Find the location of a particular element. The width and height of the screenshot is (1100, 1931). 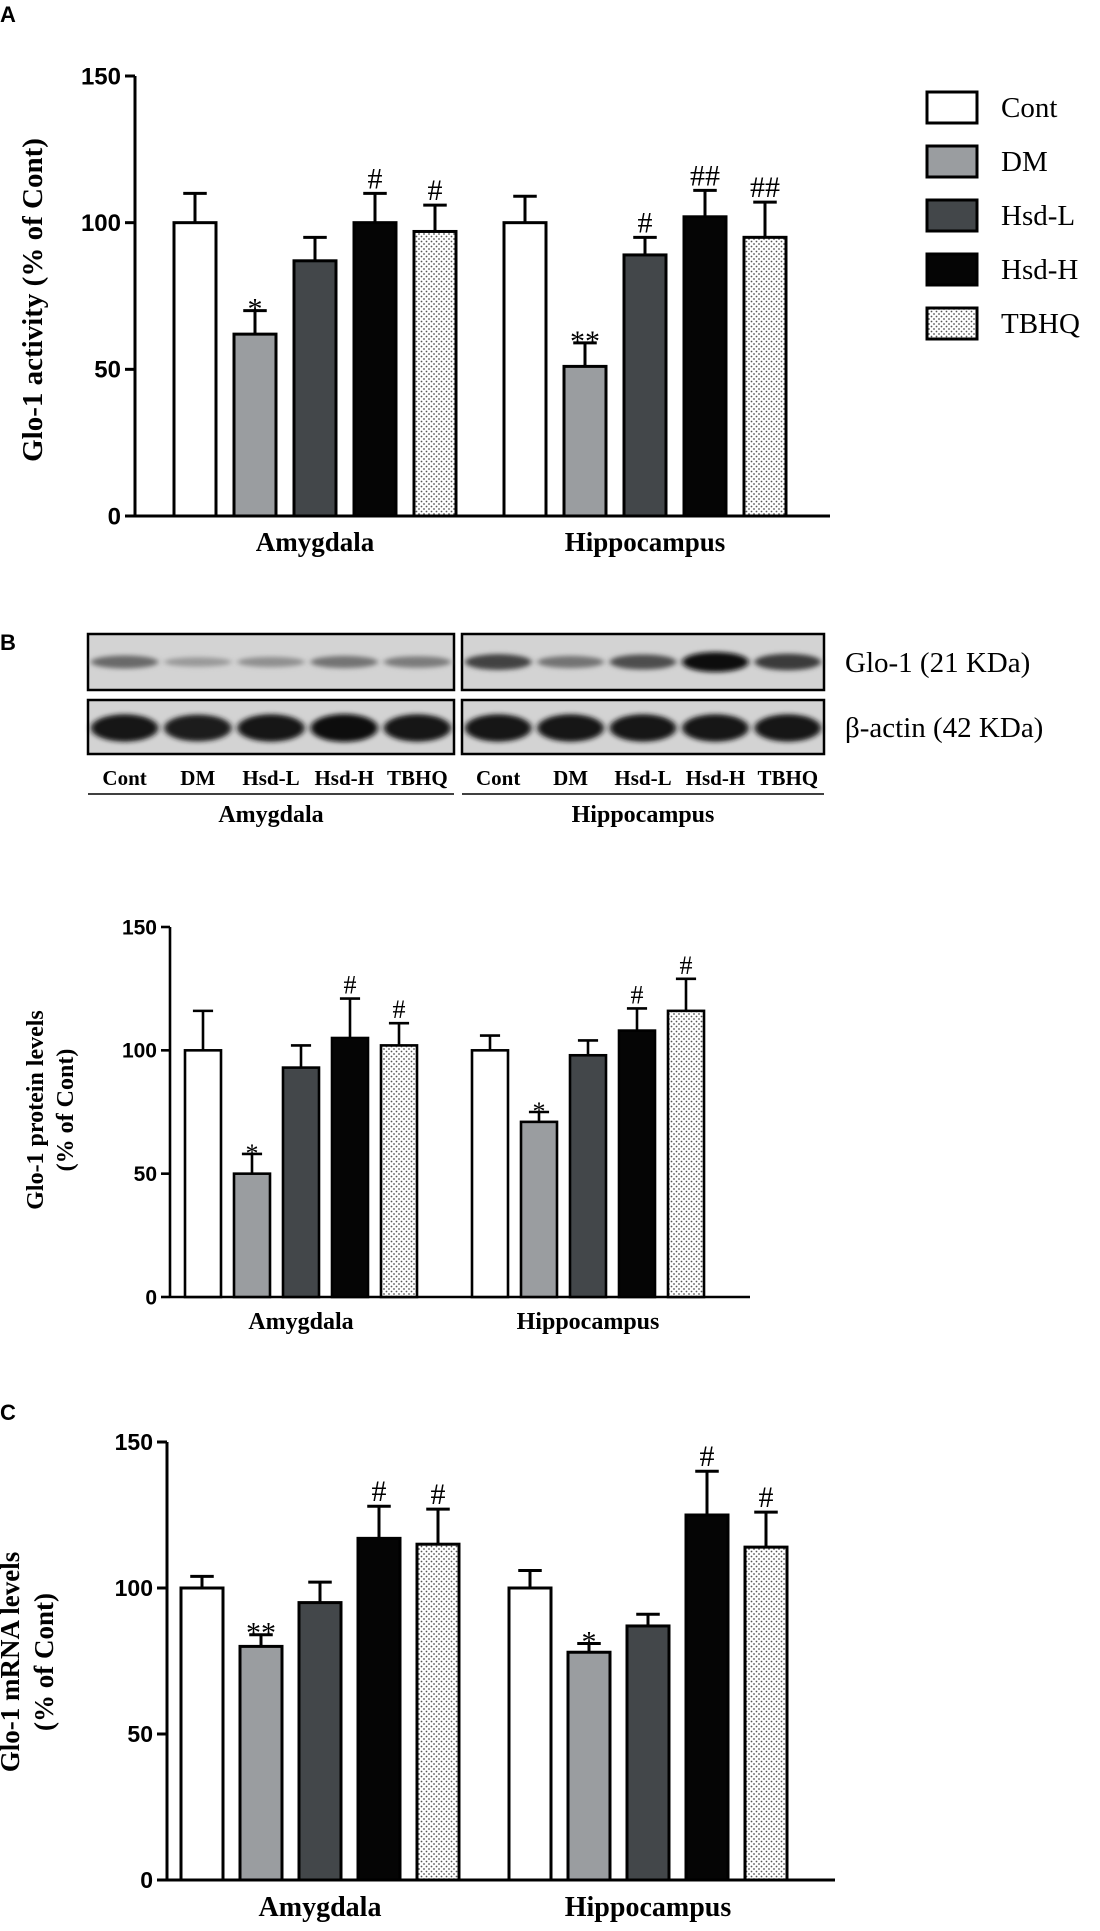

region-label: Hippocampus is located at coordinates (643, 815).